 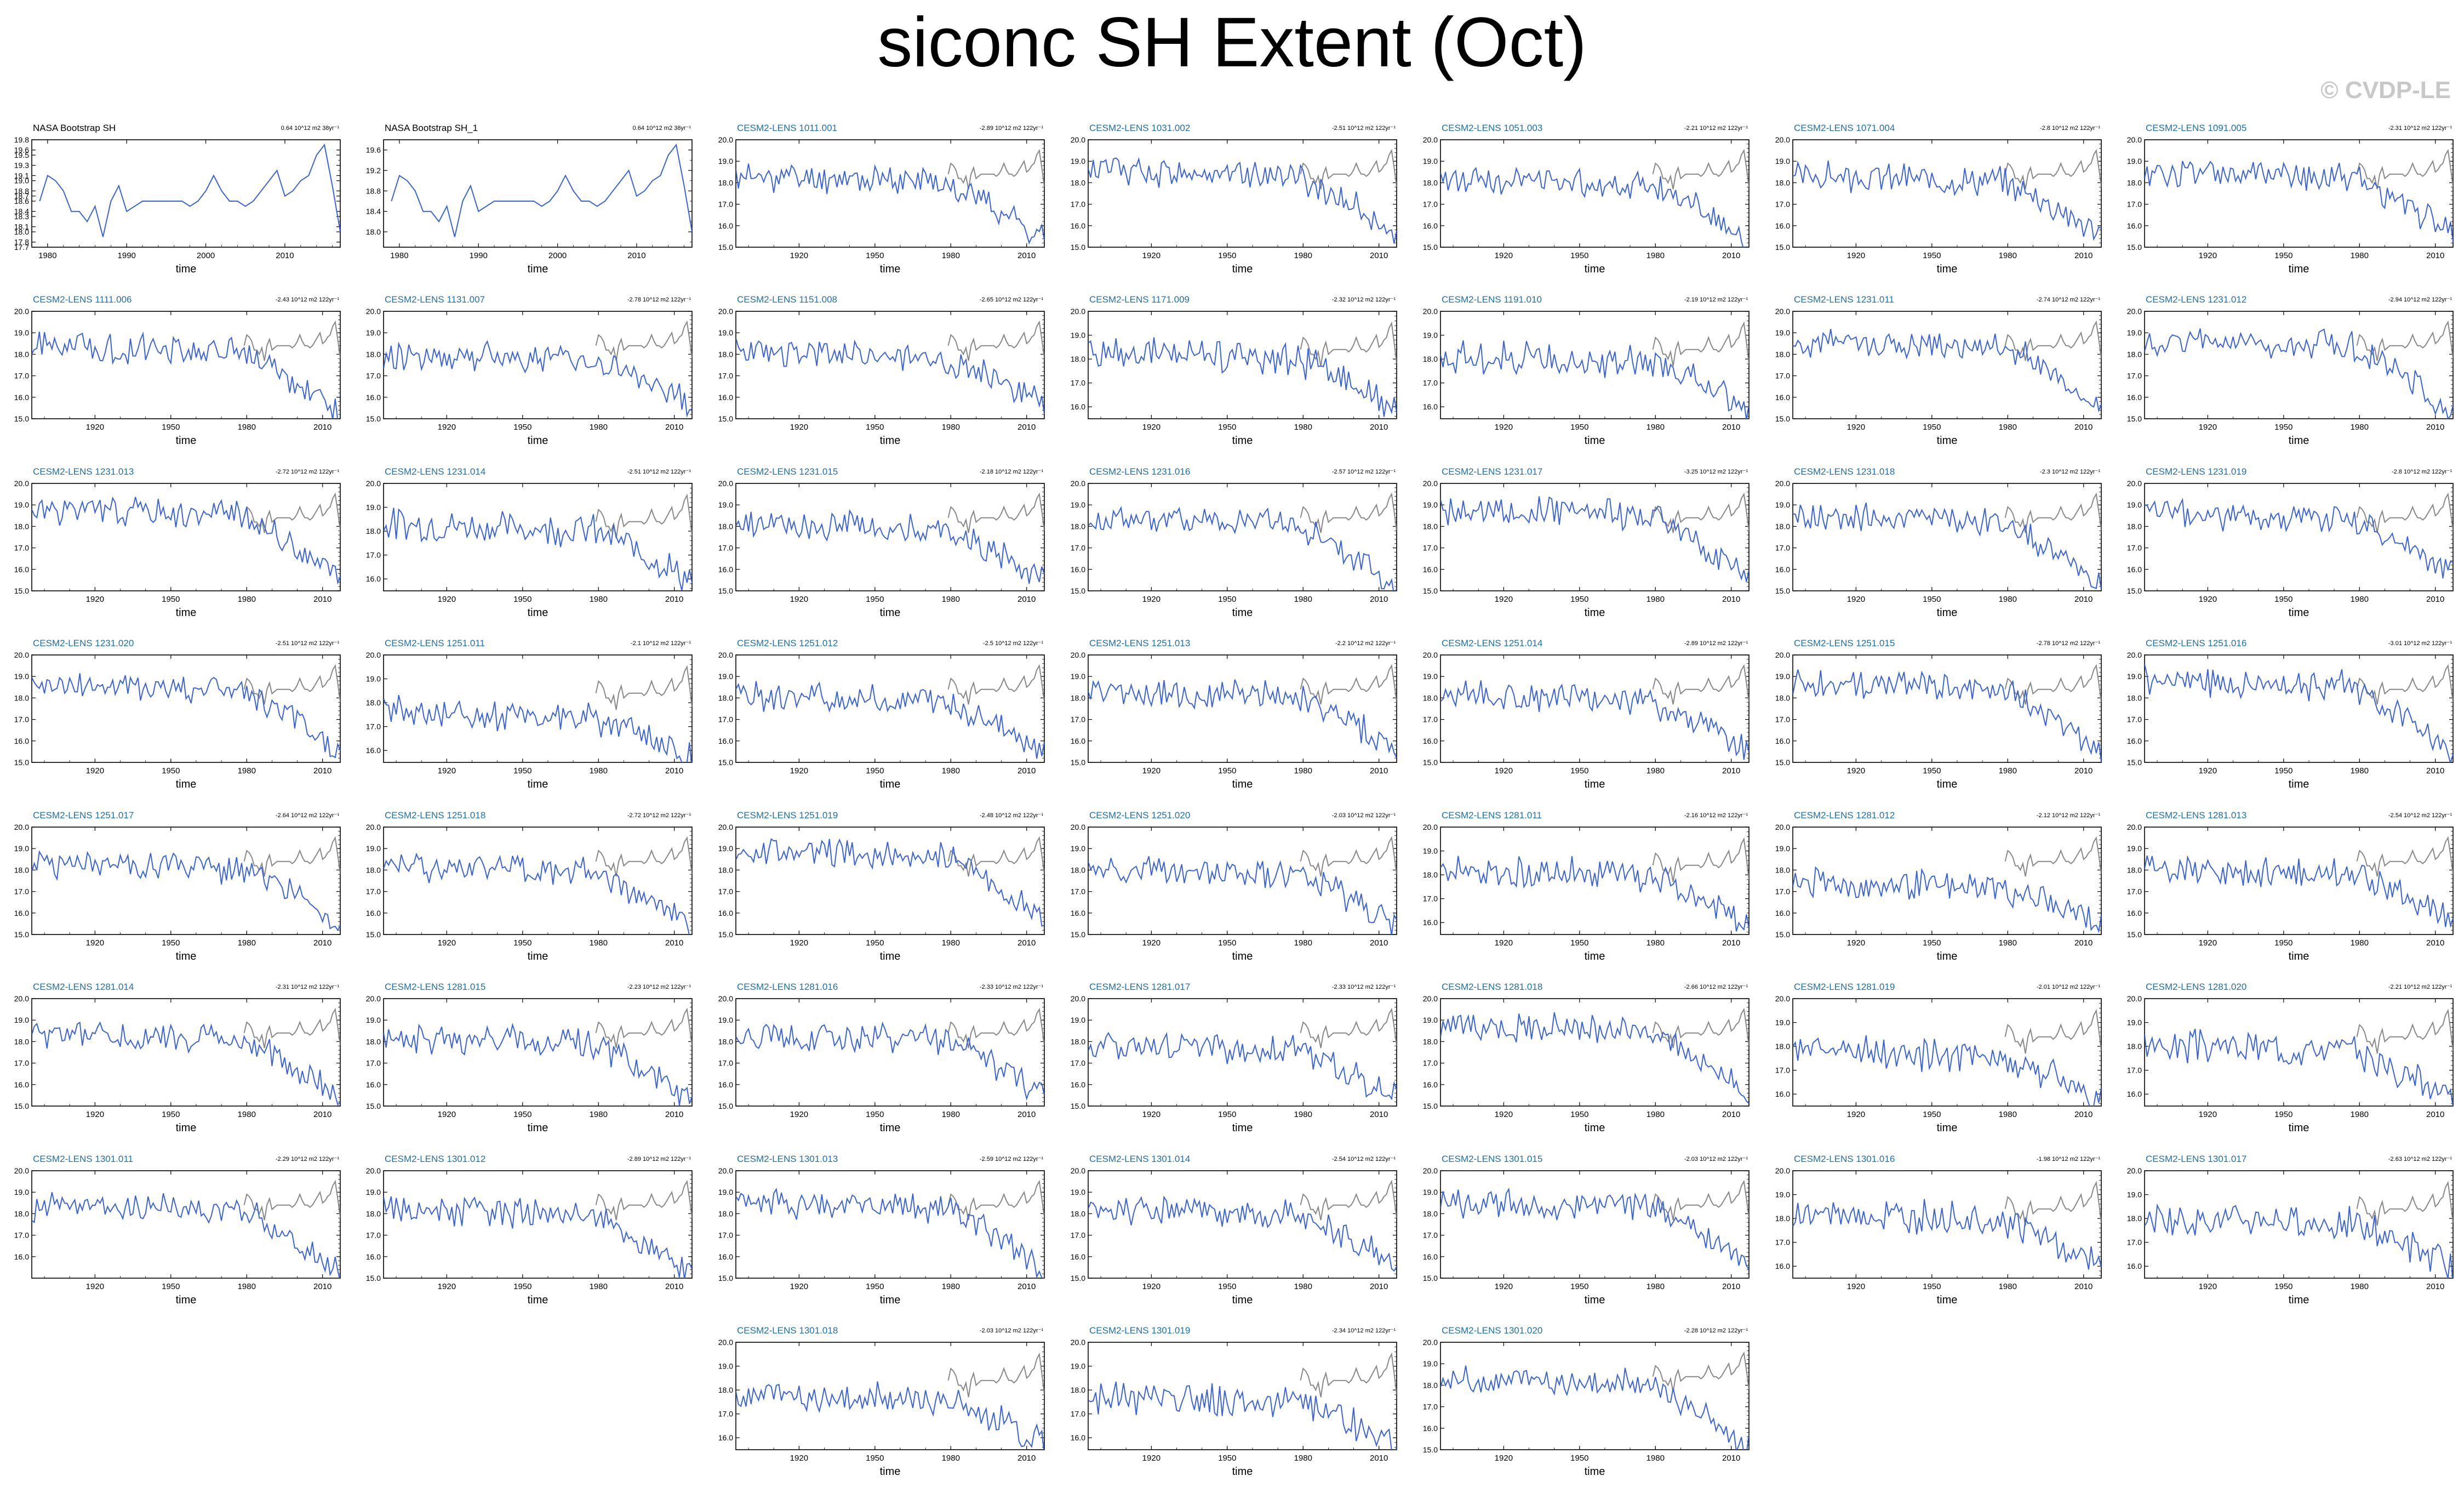 I want to click on trend-label: -2.72 10^12 m2 122yr⁻¹, so click(x=307, y=472).